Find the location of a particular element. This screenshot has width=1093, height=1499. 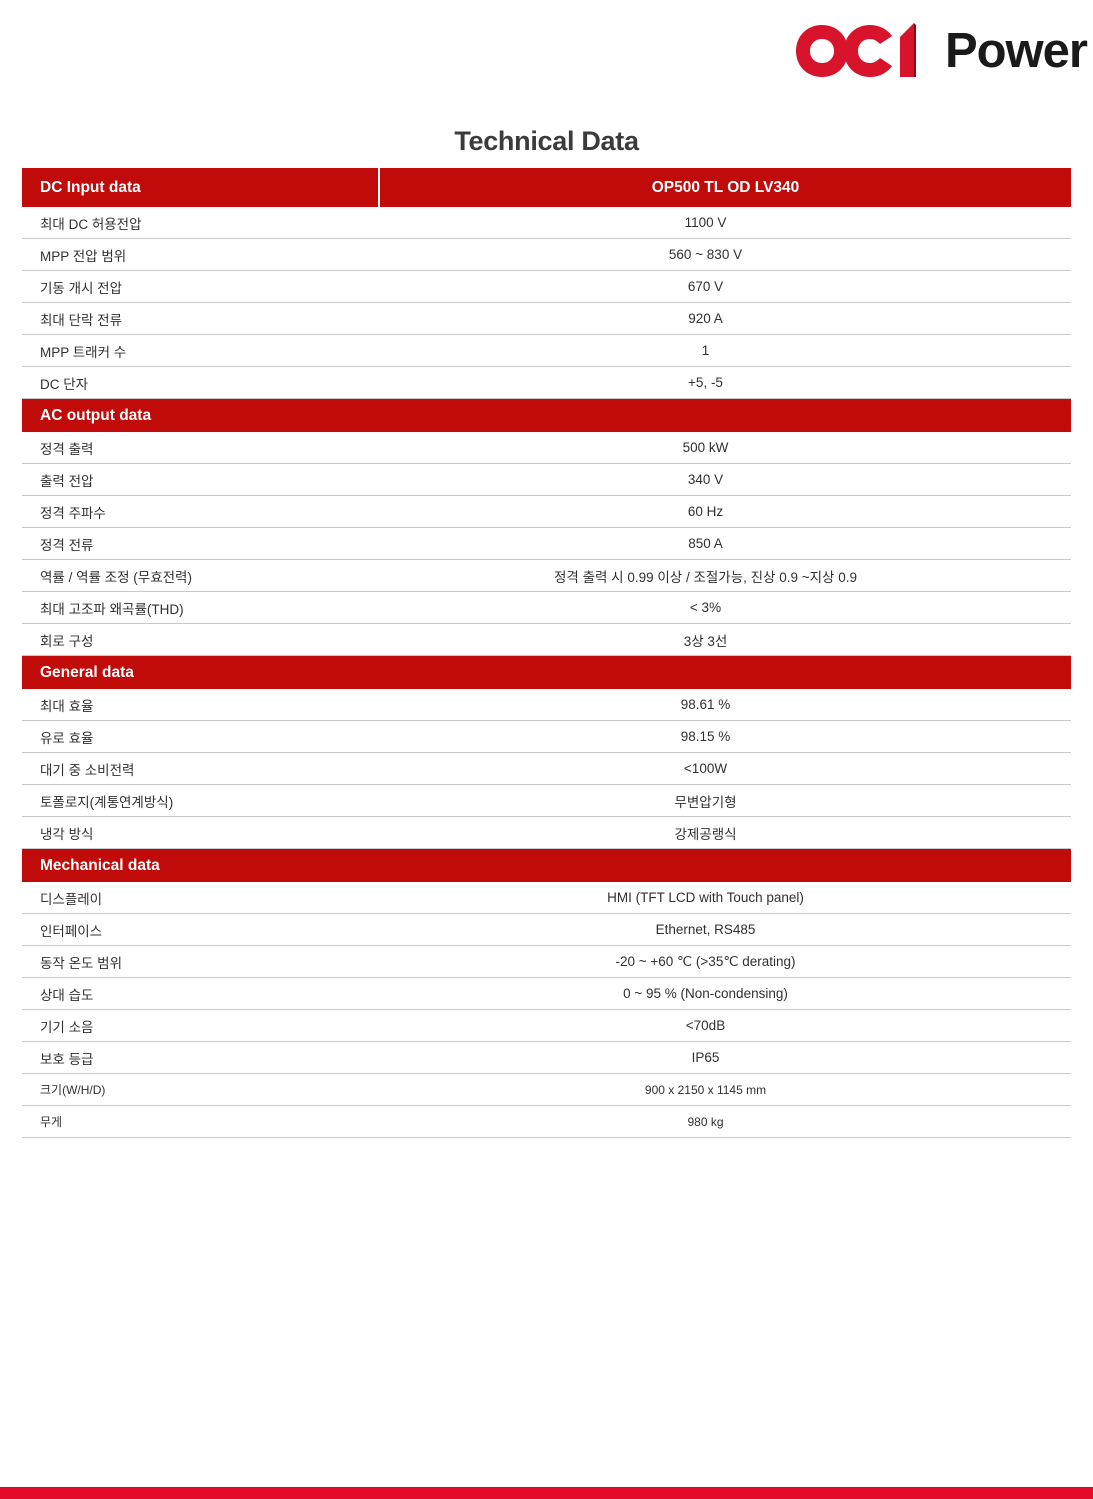

table-row: 대기 중 소비전력 <100W is located at coordinates (546, 769).